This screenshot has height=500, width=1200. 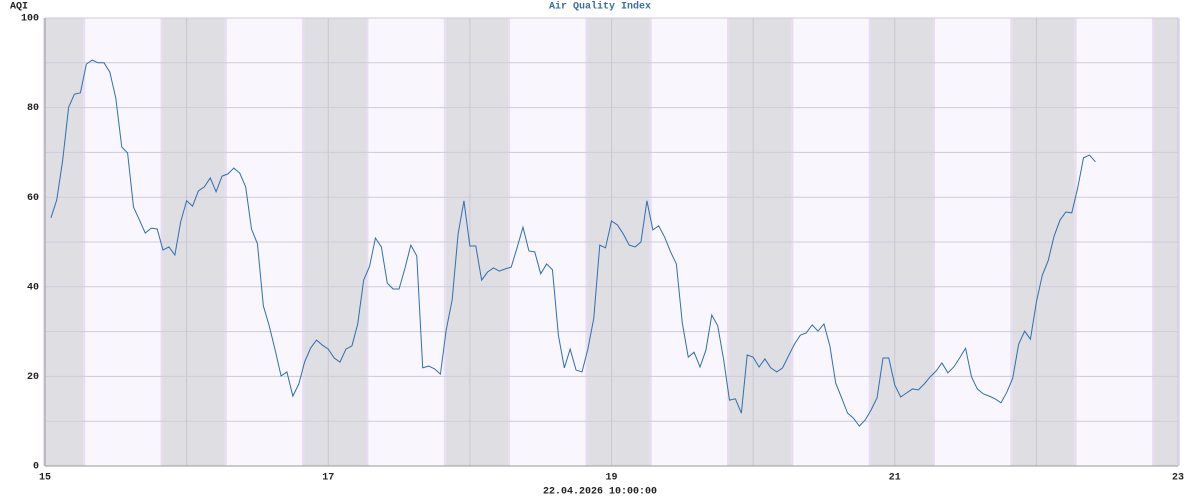 I want to click on x-tick-label: 23, so click(x=1178, y=478).